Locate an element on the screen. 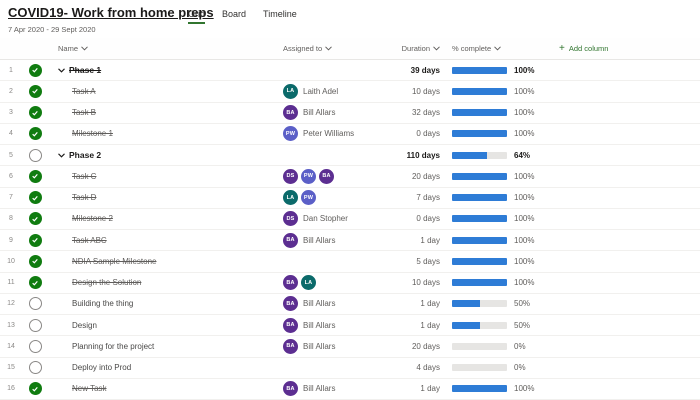 This screenshot has width=700, height=400. assigned-cell: LA PW is located at coordinates (332, 198).